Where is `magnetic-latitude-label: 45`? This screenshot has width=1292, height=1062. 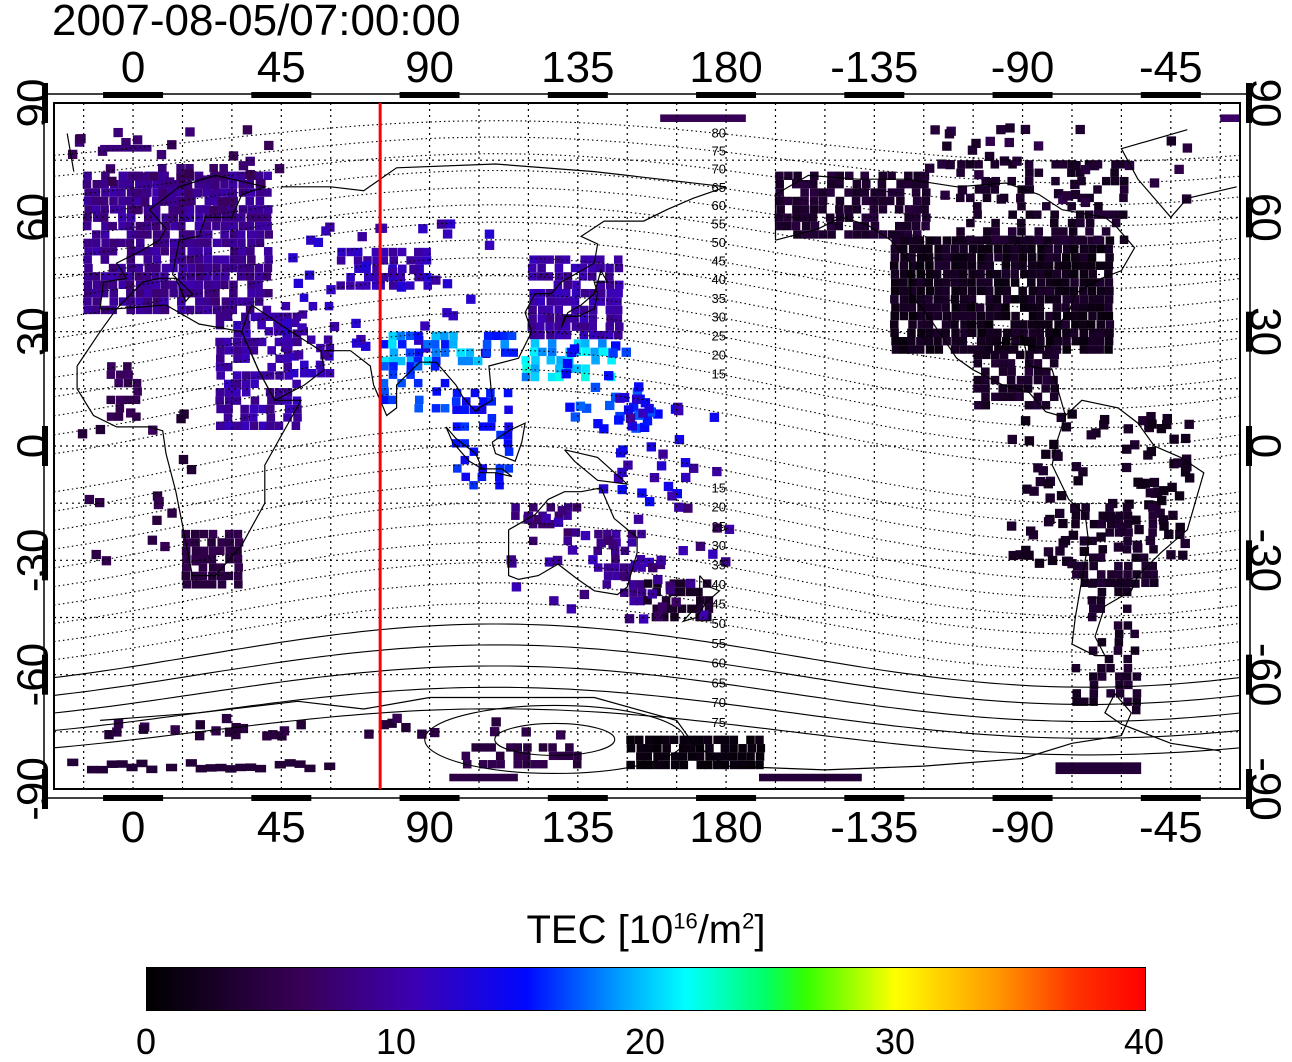 magnetic-latitude-label: 45 is located at coordinates (718, 604).